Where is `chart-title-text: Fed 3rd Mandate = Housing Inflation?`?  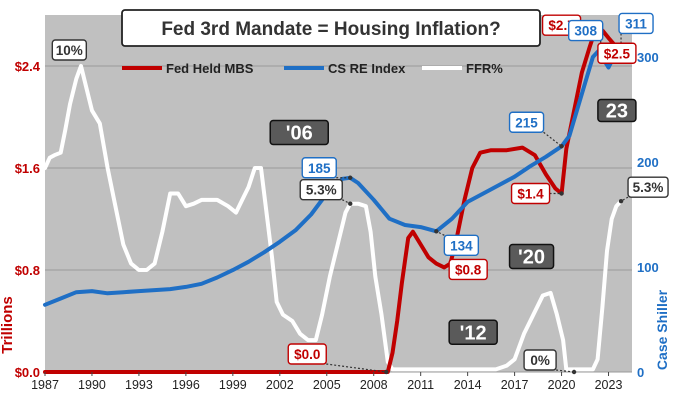 chart-title-text: Fed 3rd Mandate = Housing Inflation? is located at coordinates (330, 29).